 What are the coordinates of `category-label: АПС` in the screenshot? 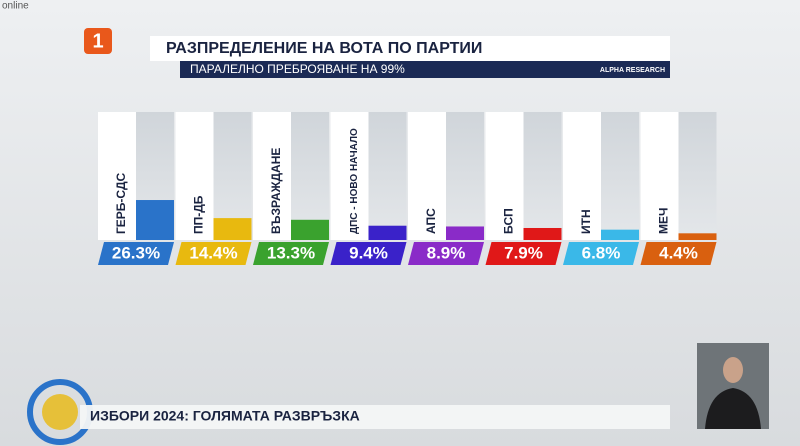 It's located at (431, 221).